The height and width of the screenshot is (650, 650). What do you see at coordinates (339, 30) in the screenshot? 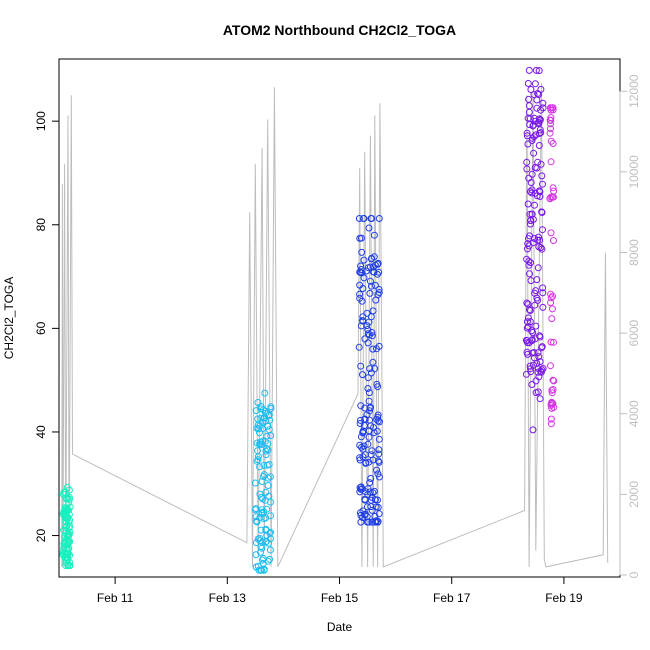
I see `chart-title: ATOM2 Northbound CH2Cl2_TOGA` at bounding box center [339, 30].